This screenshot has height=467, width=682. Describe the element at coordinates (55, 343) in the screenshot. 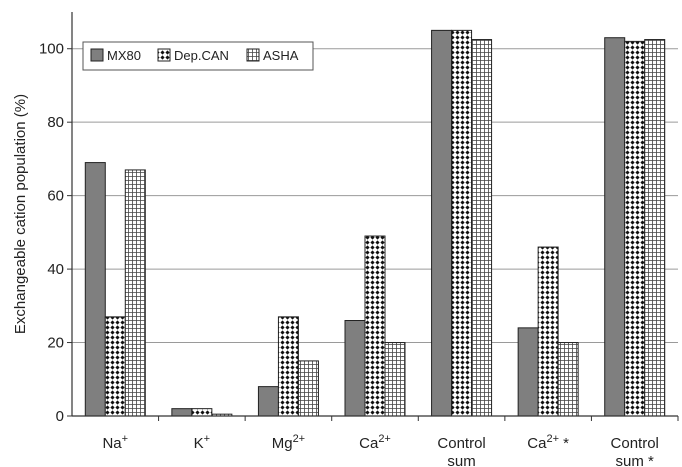

I see `y-tick-label: 20` at that location.